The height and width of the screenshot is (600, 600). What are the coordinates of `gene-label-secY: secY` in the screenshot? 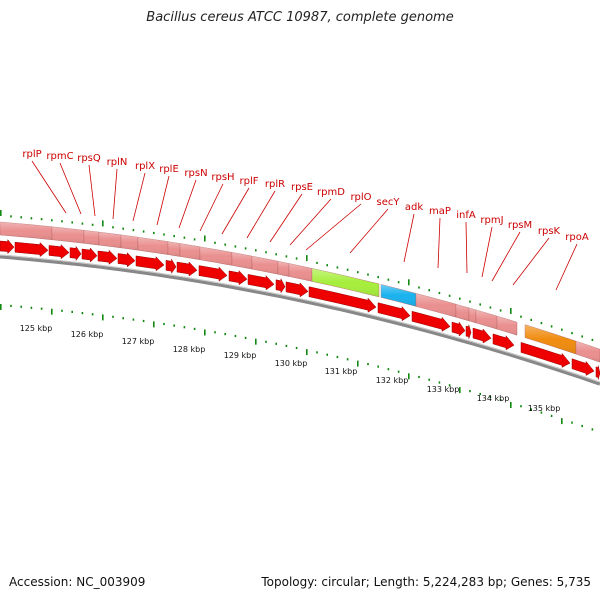 It's located at (389, 202).